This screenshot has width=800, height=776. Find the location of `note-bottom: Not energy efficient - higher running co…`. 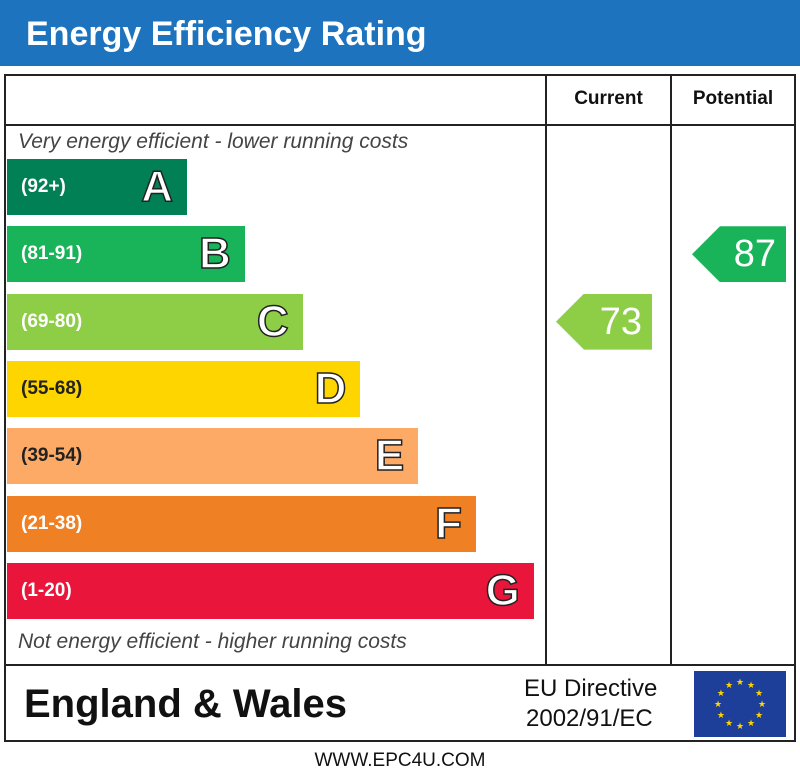

note-bottom: Not energy efficient - higher running co… is located at coordinates (212, 641).